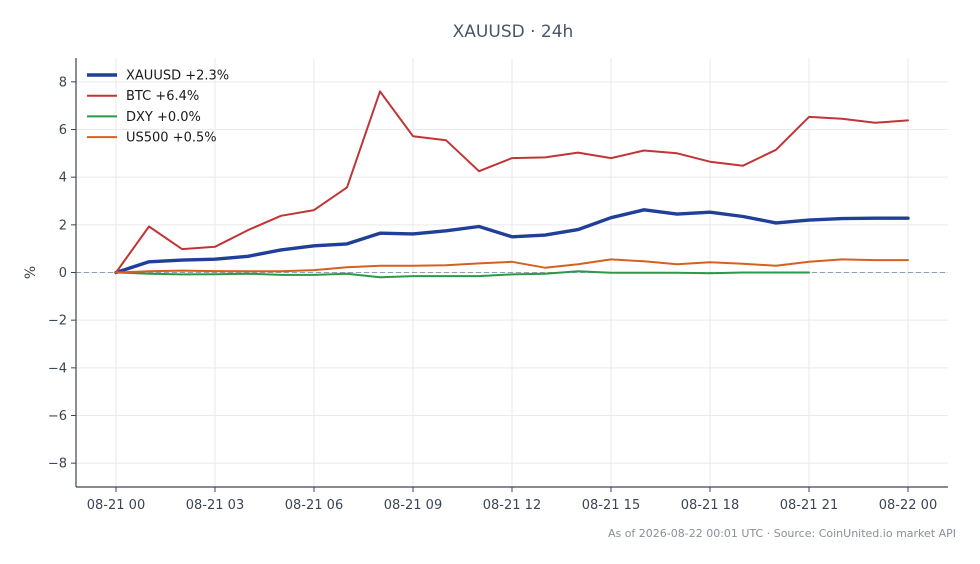 The width and height of the screenshot is (980, 564). What do you see at coordinates (908, 505) in the screenshot?
I see `x-tick-label: 08-22 00` at bounding box center [908, 505].